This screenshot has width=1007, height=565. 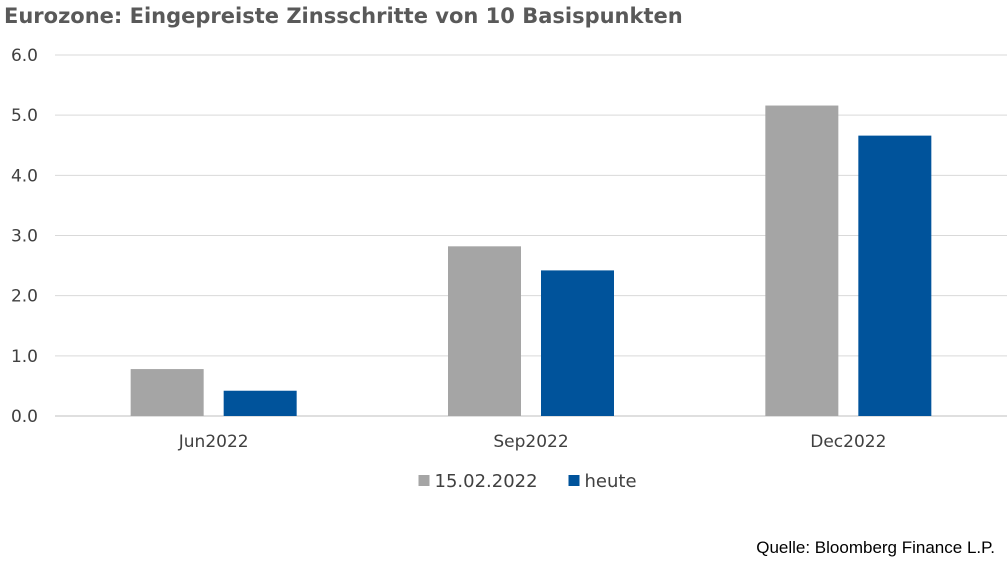 I want to click on legend: 15.02.2022 heute, so click(x=527, y=481).